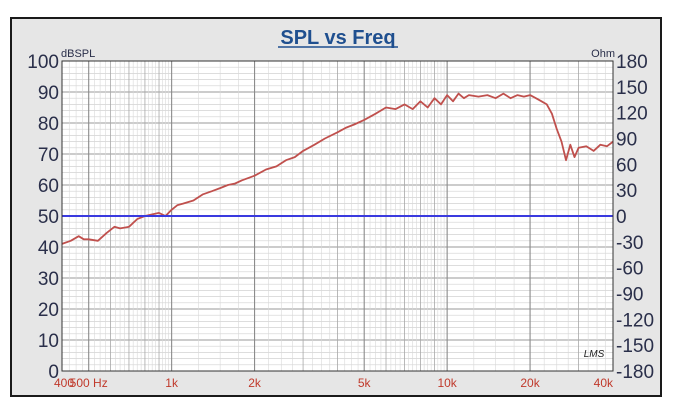  Describe the element at coordinates (621, 217) in the screenshot. I see `y2-tick-label: 0` at that location.